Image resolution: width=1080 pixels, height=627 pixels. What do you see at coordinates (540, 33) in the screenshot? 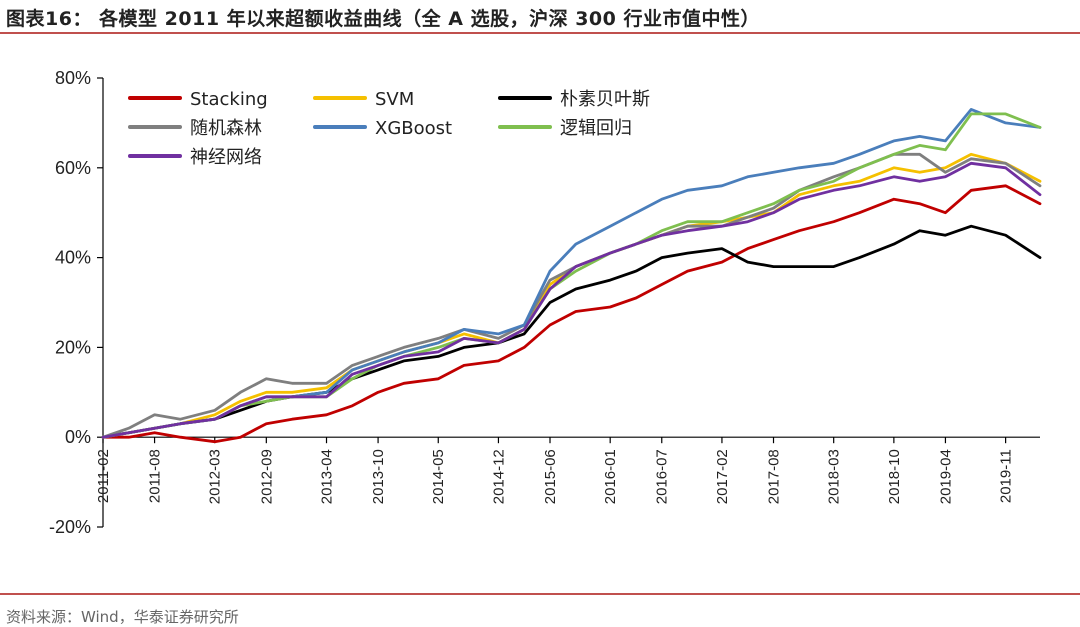
I see `title-divider` at bounding box center [540, 33].